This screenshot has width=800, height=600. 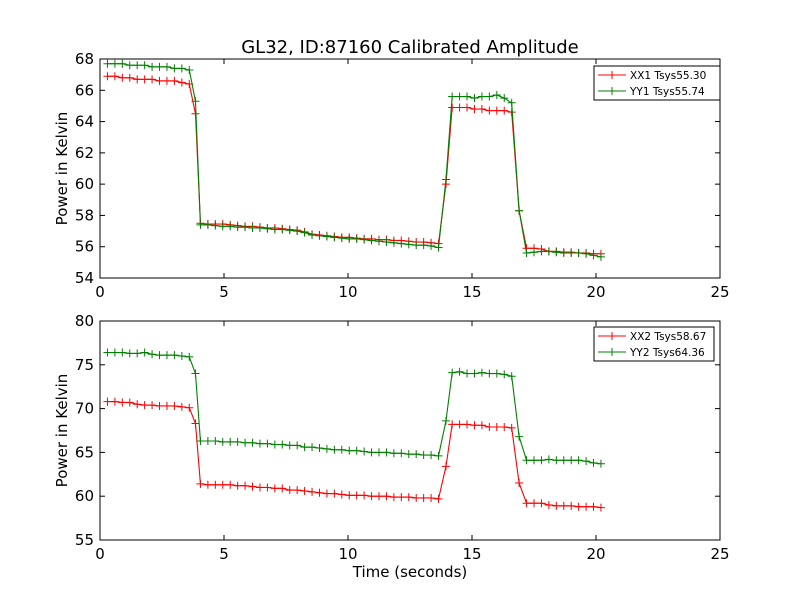 I want to click on y-tick-label: 60, so click(x=84, y=496).